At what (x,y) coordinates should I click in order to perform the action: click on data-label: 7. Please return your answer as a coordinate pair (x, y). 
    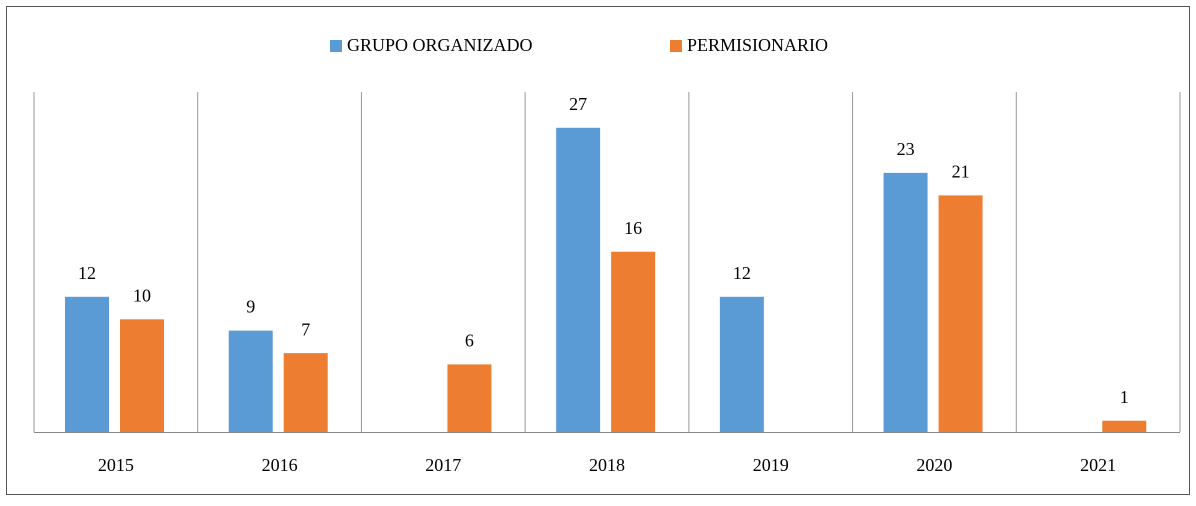
    Looking at the image, I should click on (305, 329).